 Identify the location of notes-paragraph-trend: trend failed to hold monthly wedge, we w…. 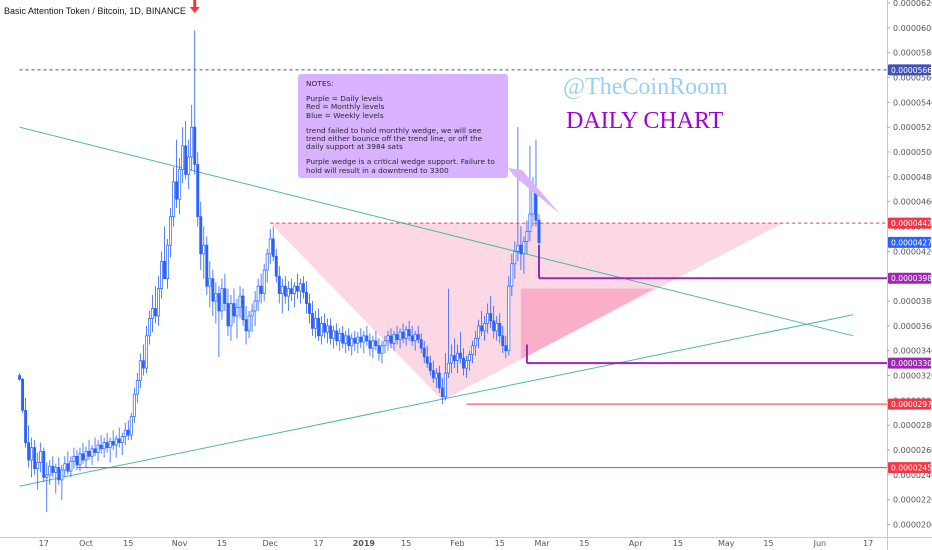
(394, 138).